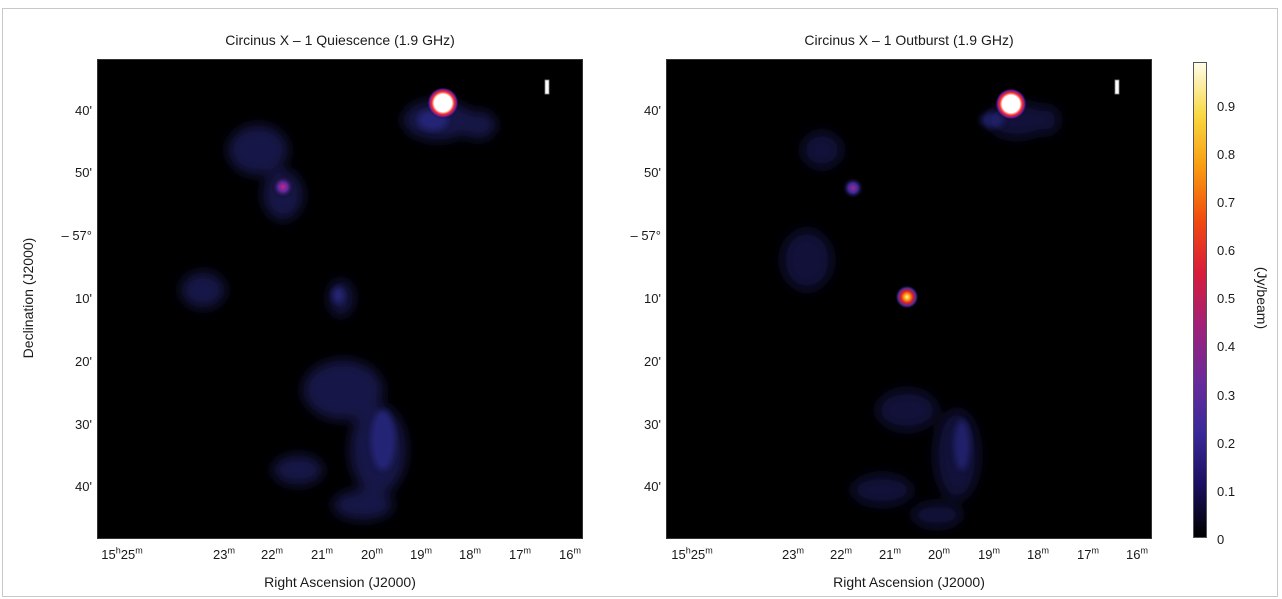  What do you see at coordinates (1262, 298) in the screenshot?
I see `colorbar-title: (Jy/beam)` at bounding box center [1262, 298].